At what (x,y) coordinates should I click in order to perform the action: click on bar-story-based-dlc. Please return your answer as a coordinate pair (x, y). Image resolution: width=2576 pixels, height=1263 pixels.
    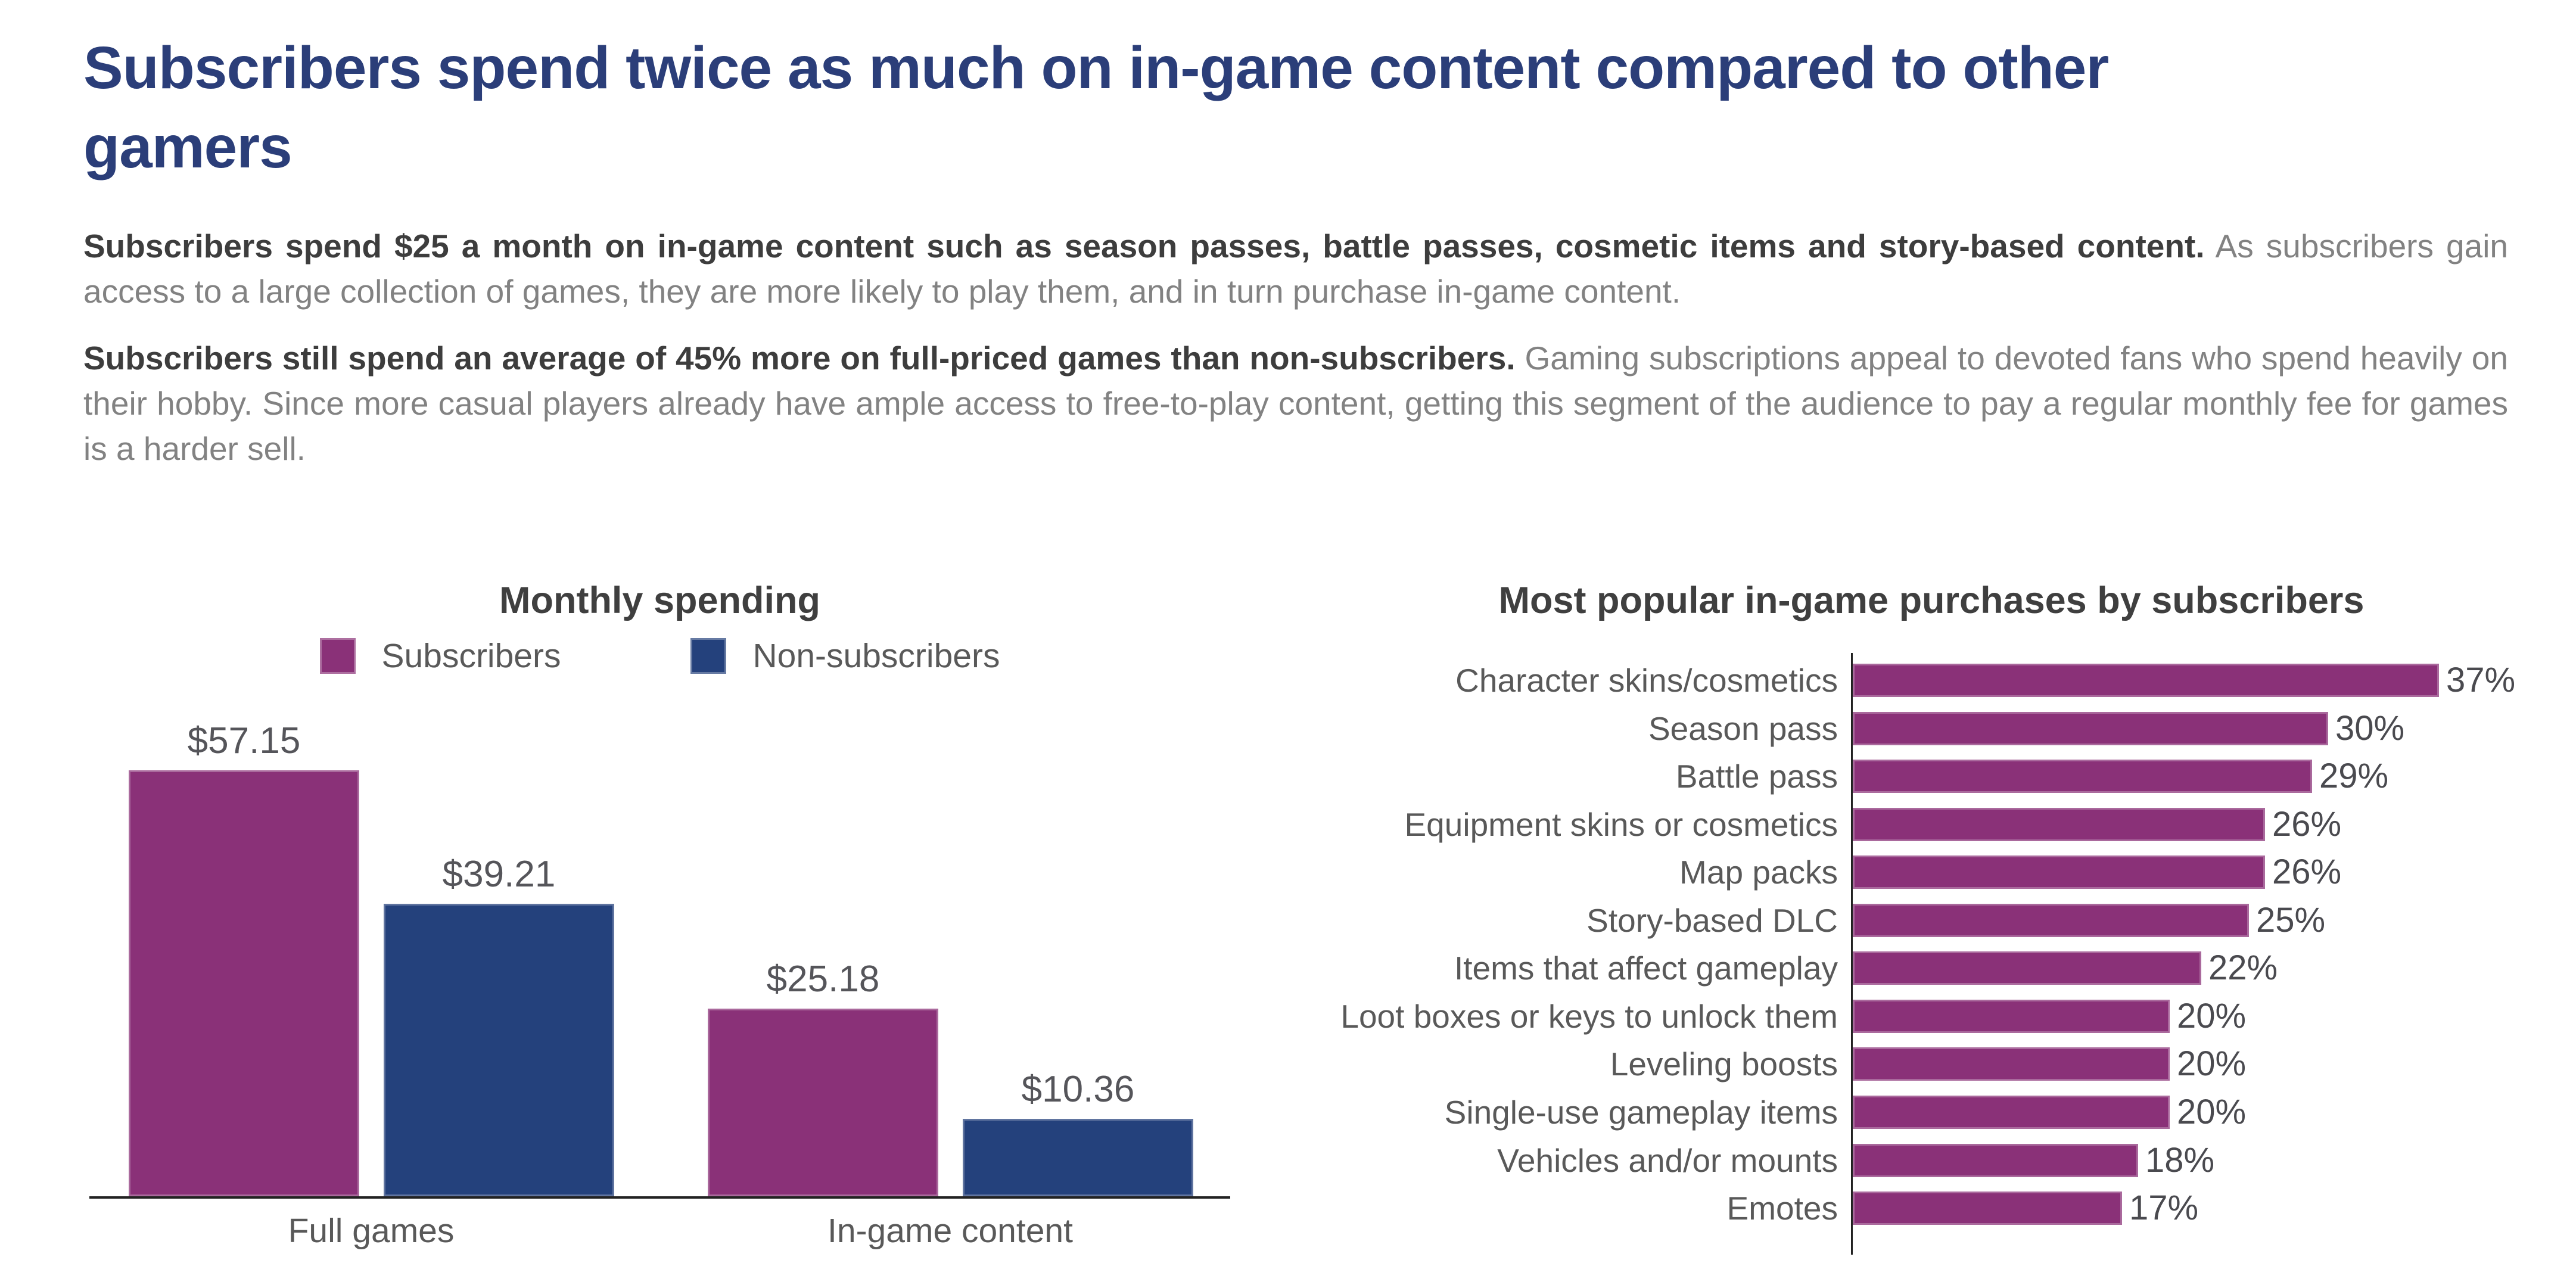
    Looking at the image, I should click on (2051, 920).